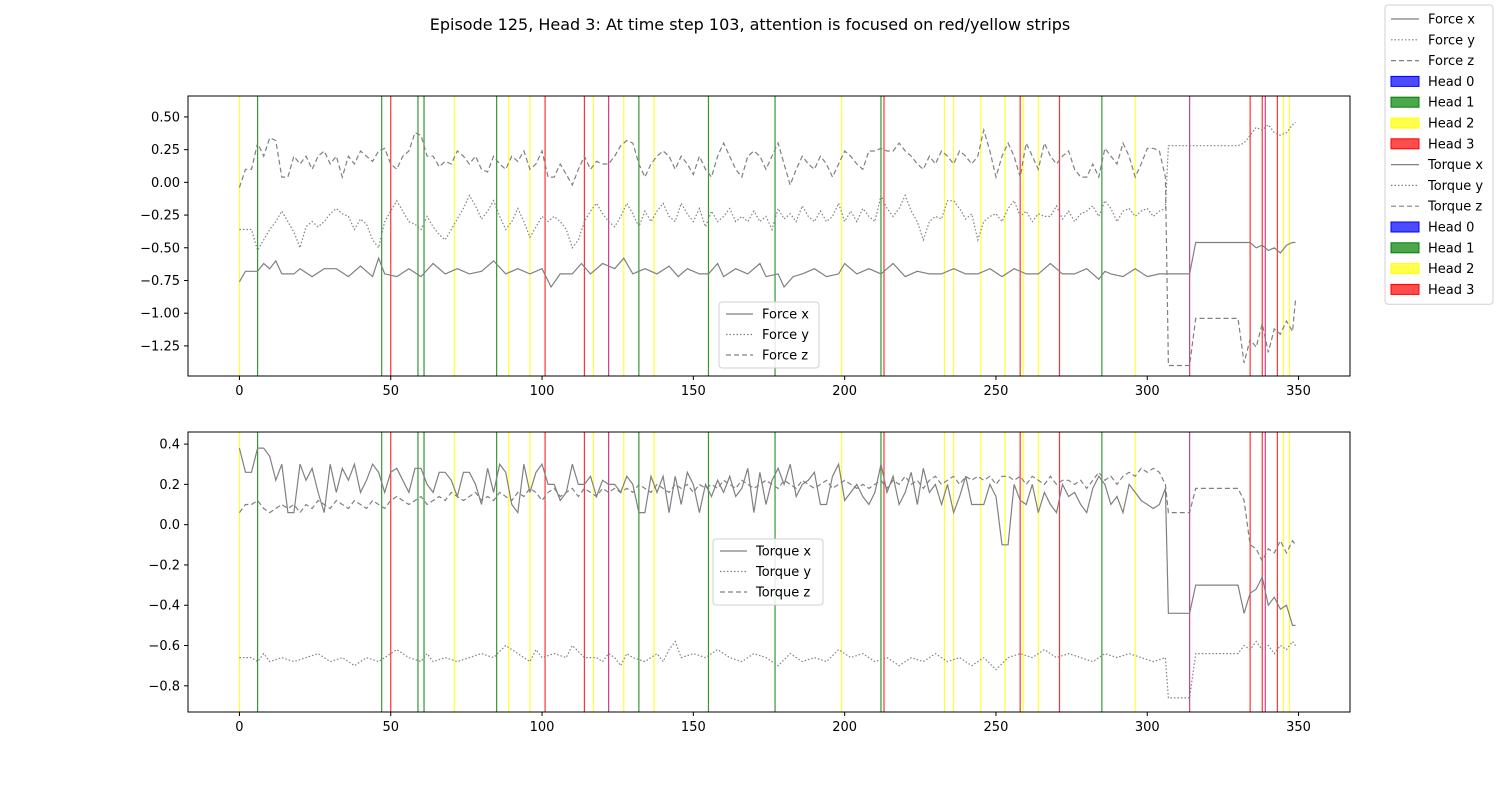 This screenshot has width=1500, height=800. Describe the element at coordinates (1451, 61) in the screenshot. I see `figure-legend-label: Force z` at that location.